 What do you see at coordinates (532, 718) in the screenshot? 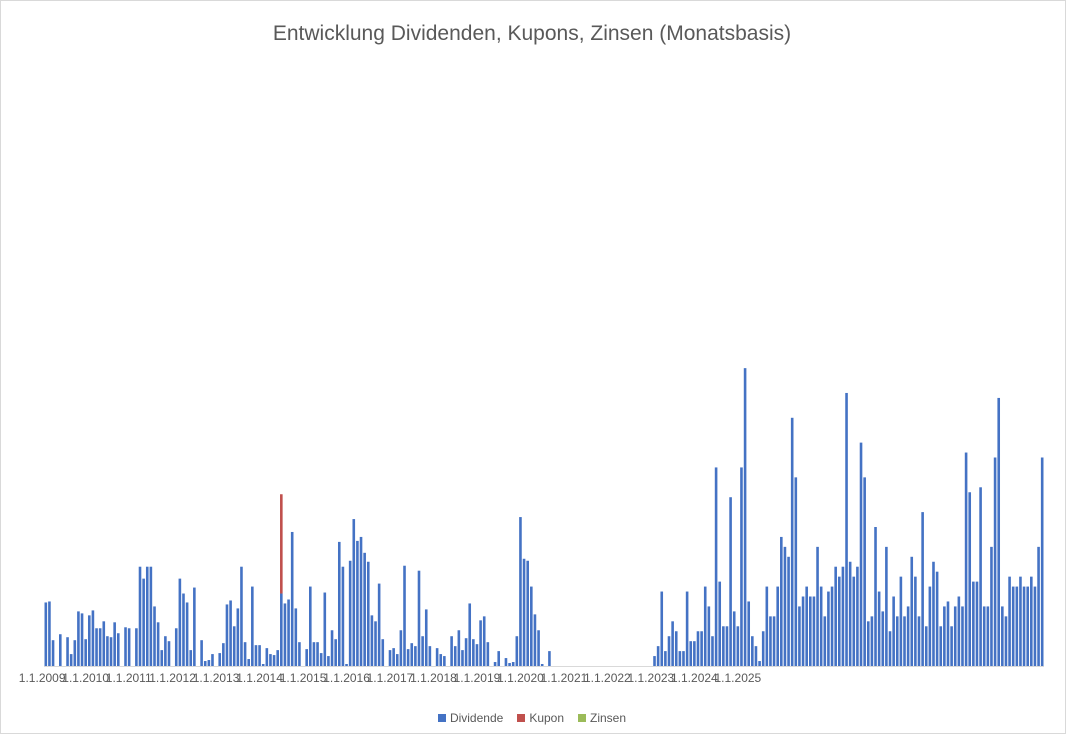
I see `legend: Dividende Kupon Zinsen` at bounding box center [532, 718].